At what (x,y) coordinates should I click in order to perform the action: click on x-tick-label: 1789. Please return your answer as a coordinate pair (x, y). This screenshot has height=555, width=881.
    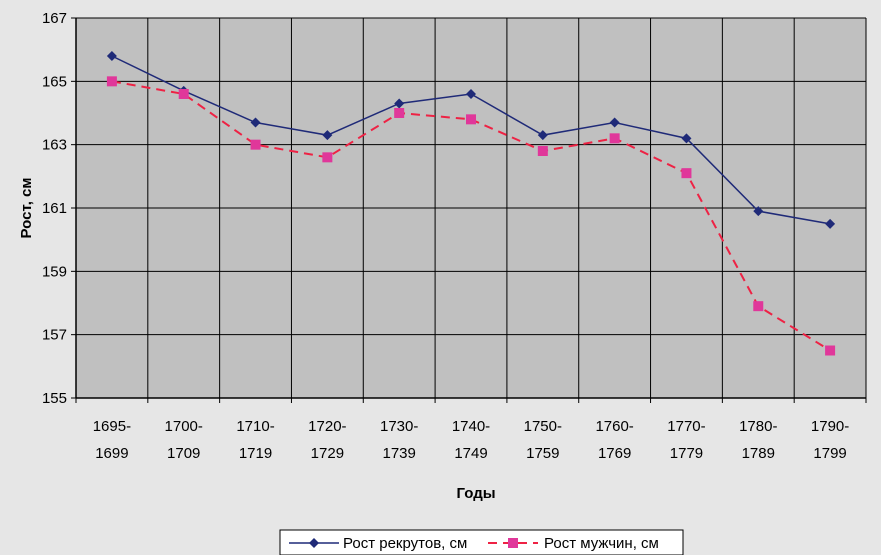
    Looking at the image, I should click on (758, 453).